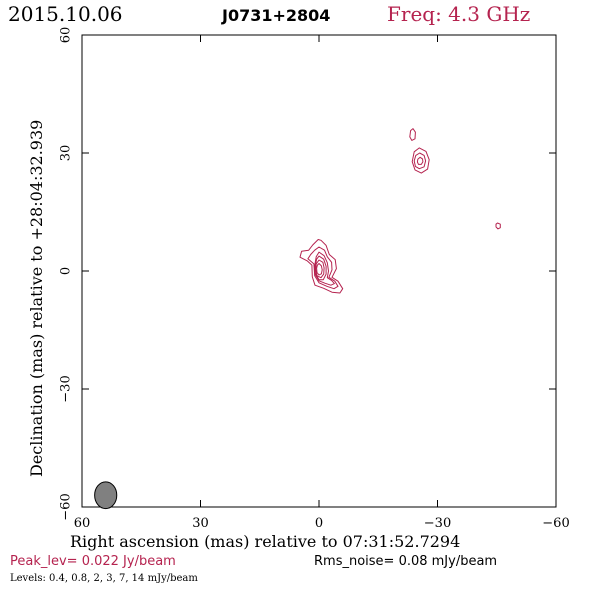 Image resolution: width=590 pixels, height=590 pixels. What do you see at coordinates (276, 15) in the screenshot?
I see `source-name: J0731+2804` at bounding box center [276, 15].